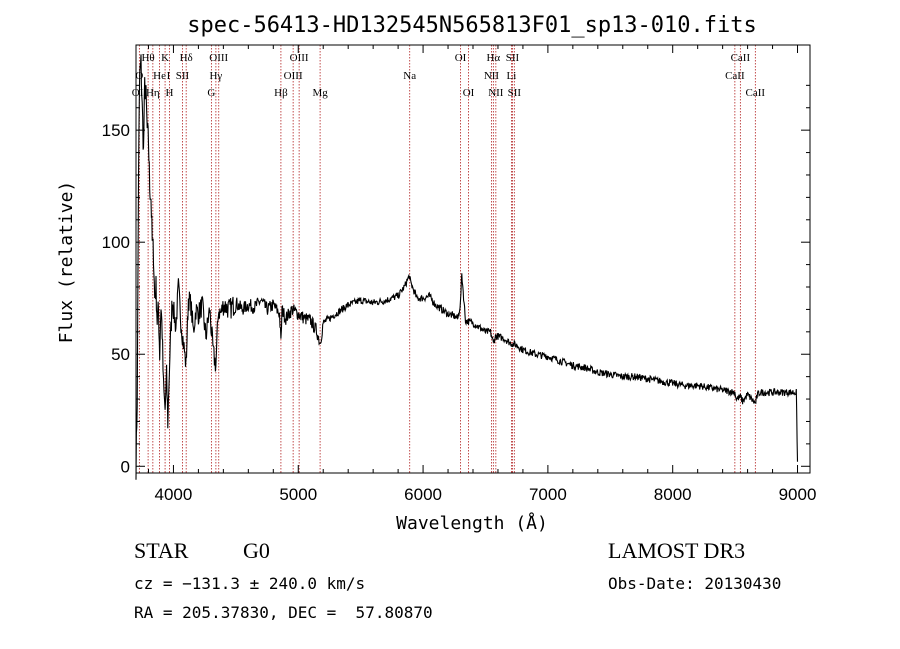 This screenshot has height=649, width=900. Describe the element at coordinates (165, 58) in the screenshot. I see `marker-label: K` at that location.